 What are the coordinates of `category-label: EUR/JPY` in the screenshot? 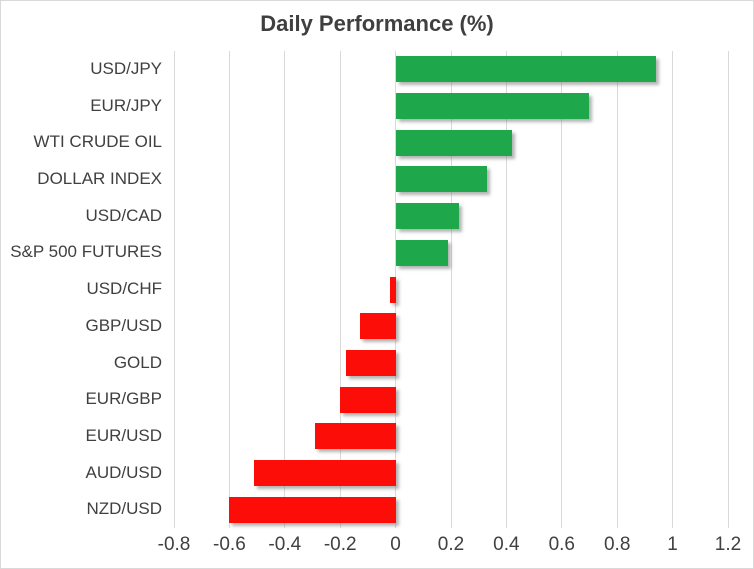 It's located at (126, 105).